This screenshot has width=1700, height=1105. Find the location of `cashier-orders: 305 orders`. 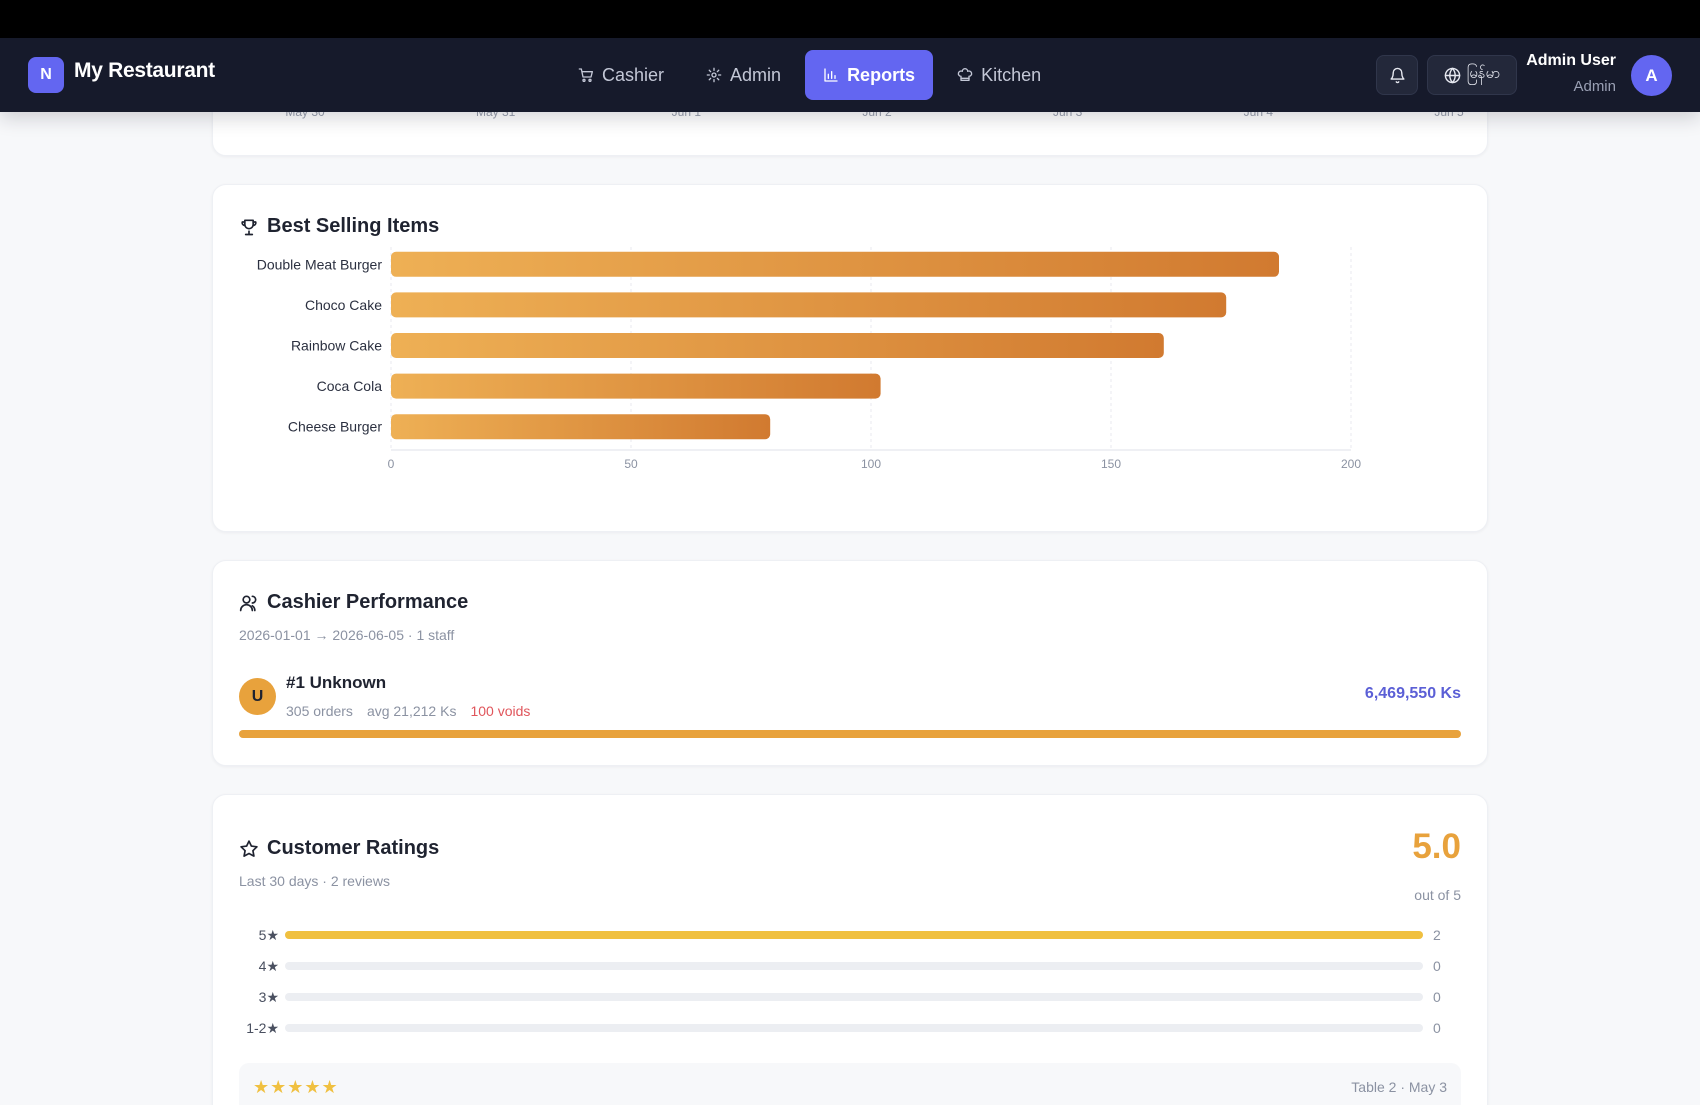

cashier-orders: 305 orders is located at coordinates (319, 711).